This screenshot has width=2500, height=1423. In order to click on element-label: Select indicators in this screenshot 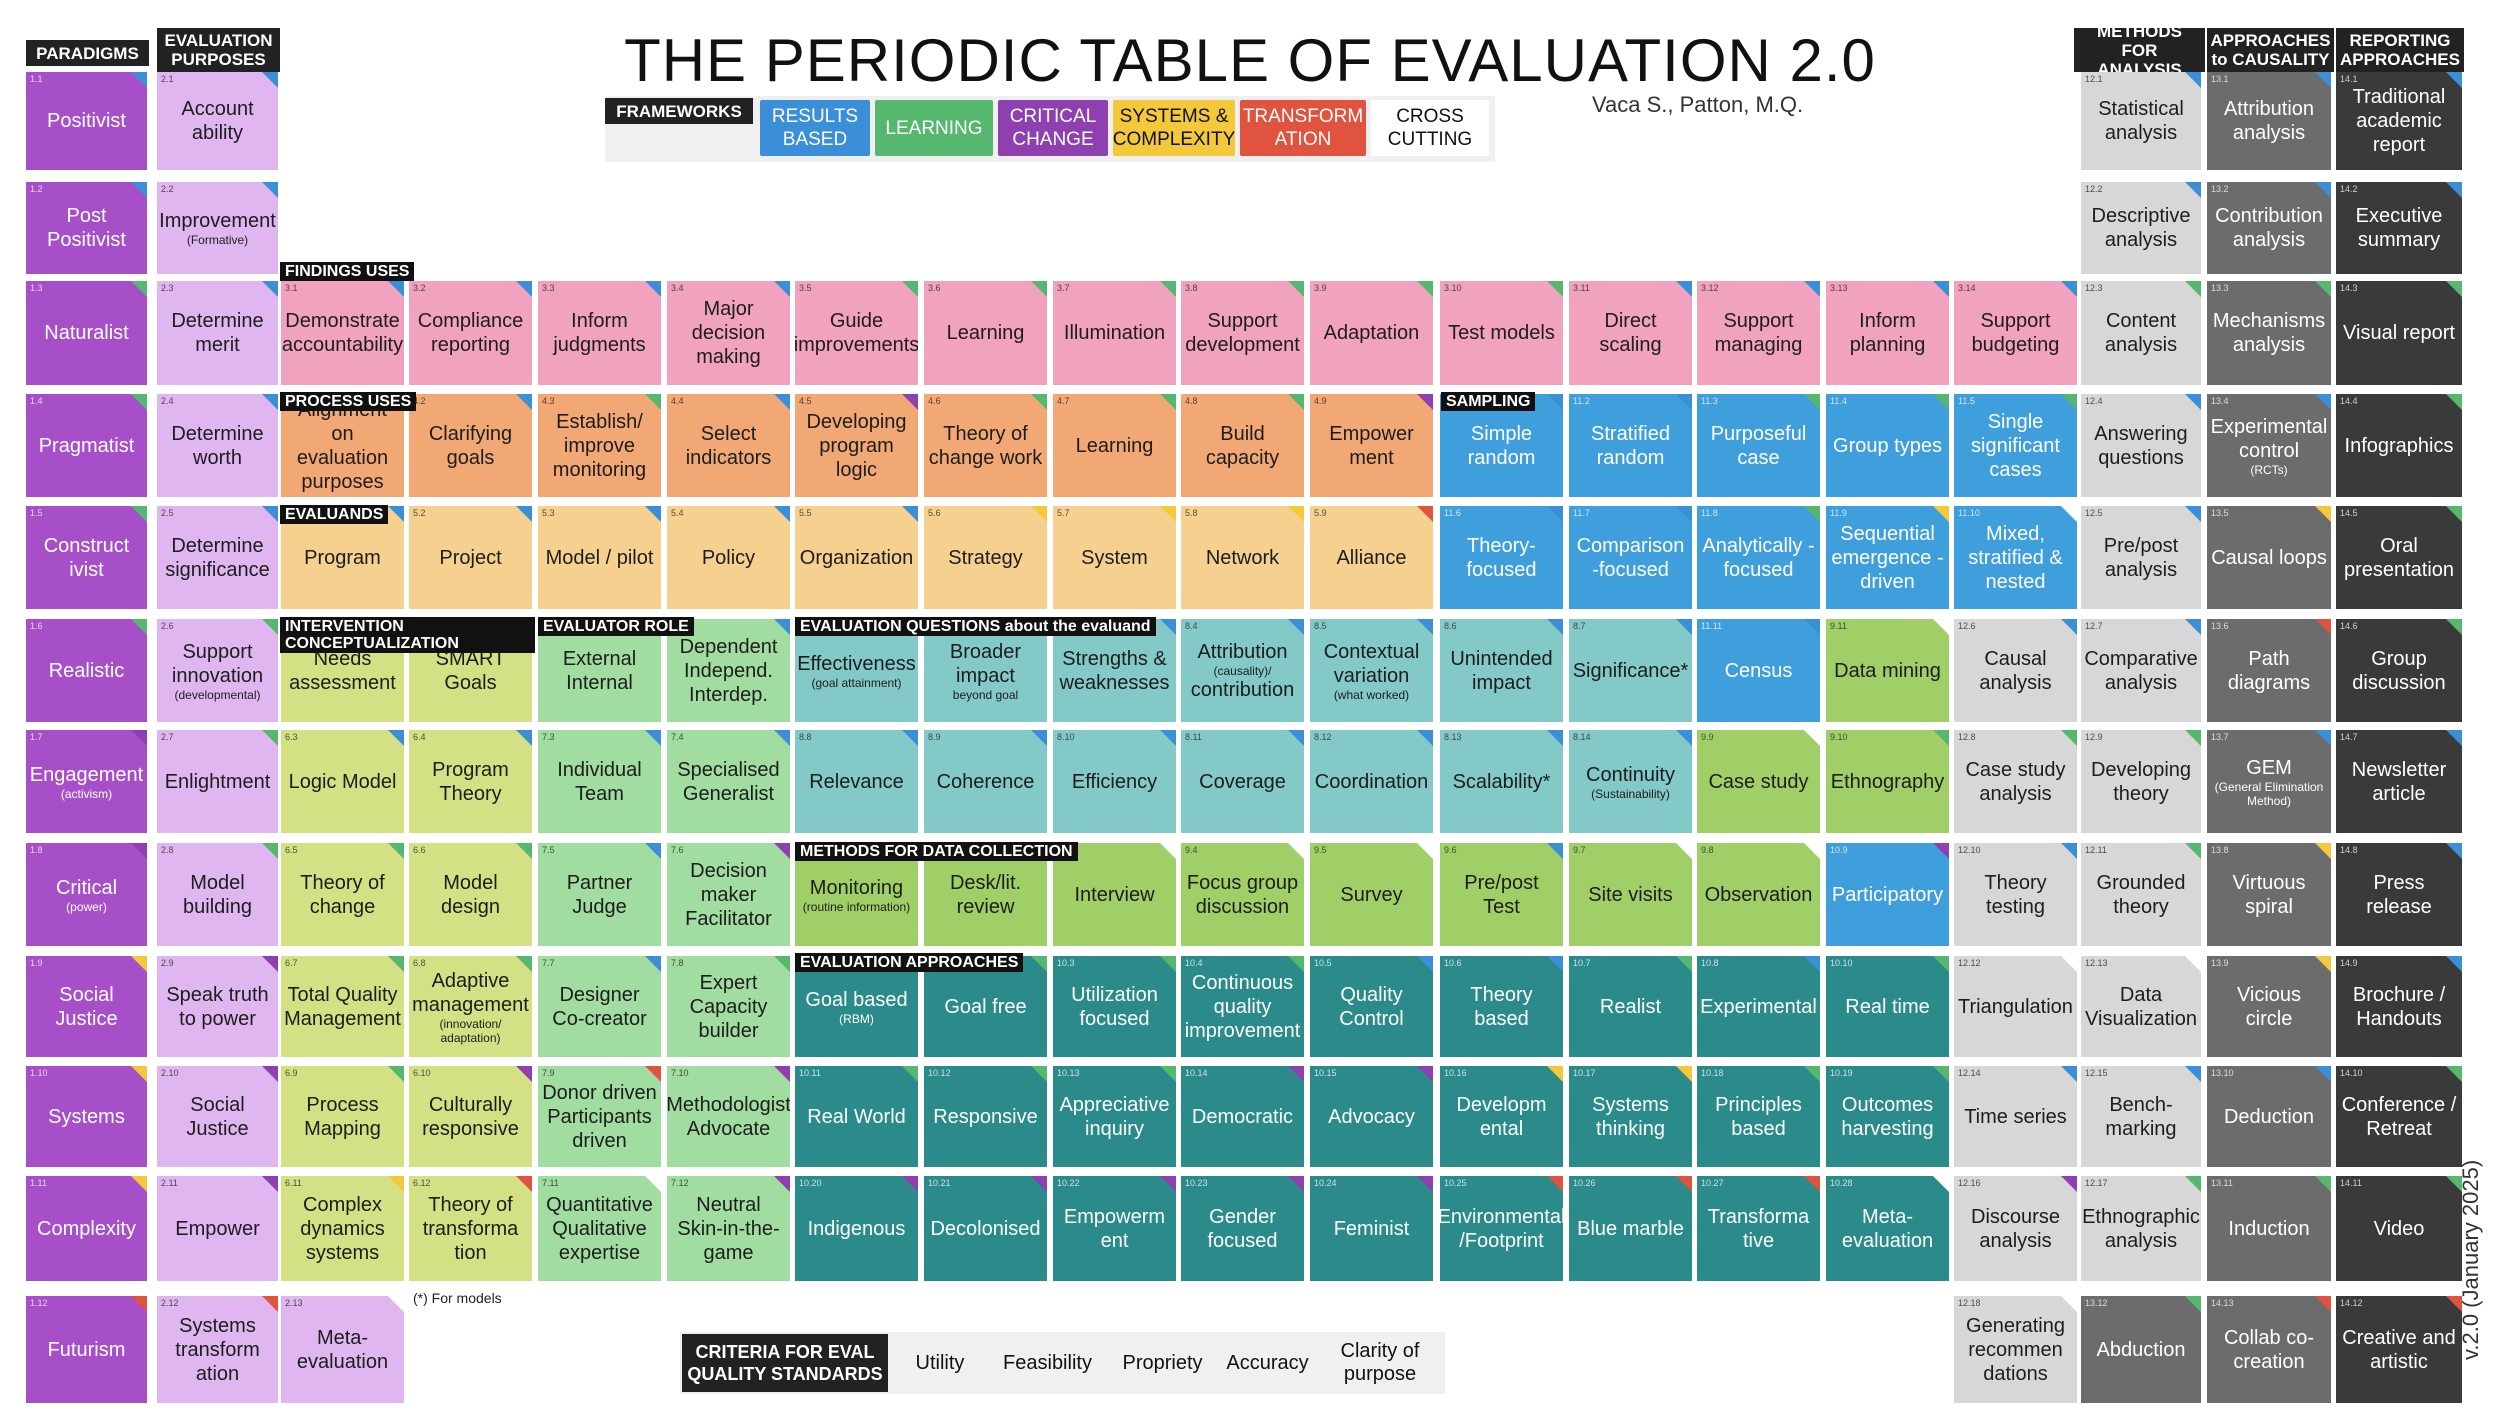, I will do `click(728, 445)`.